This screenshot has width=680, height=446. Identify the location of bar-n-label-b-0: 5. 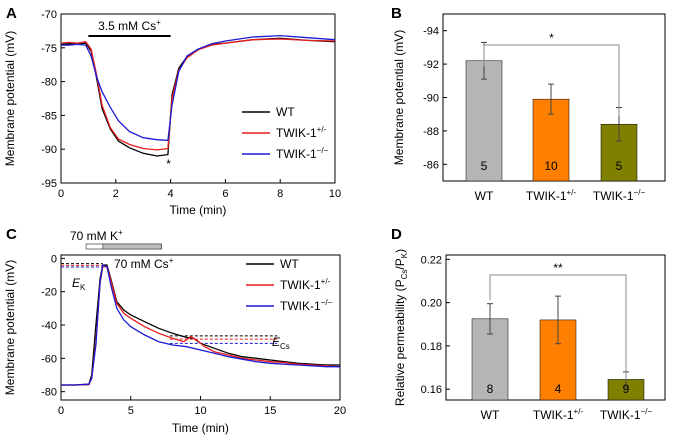
(484, 166).